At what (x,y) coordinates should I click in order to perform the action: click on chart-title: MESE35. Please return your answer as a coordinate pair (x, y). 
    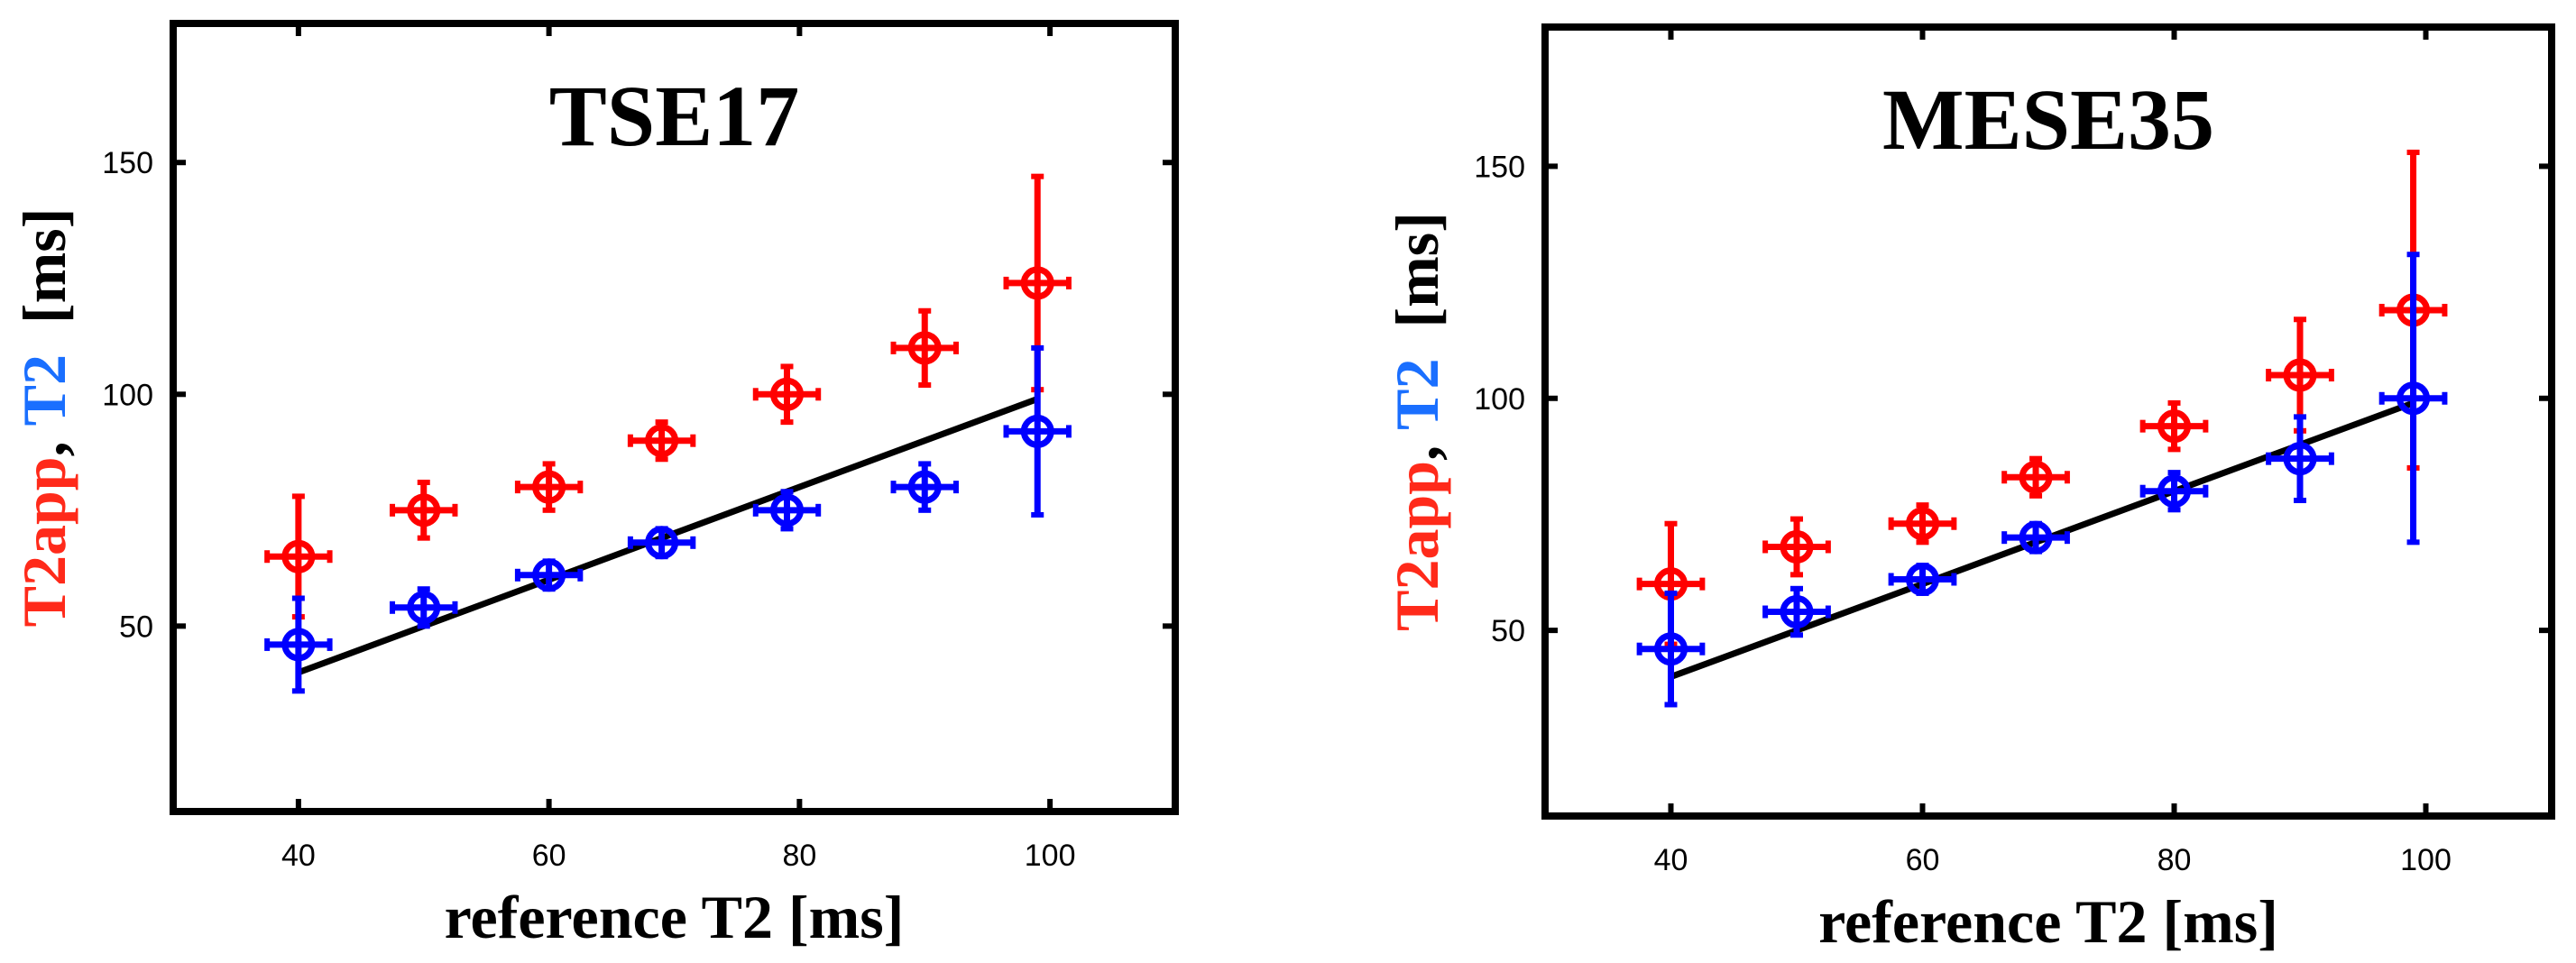
    Looking at the image, I should click on (2048, 119).